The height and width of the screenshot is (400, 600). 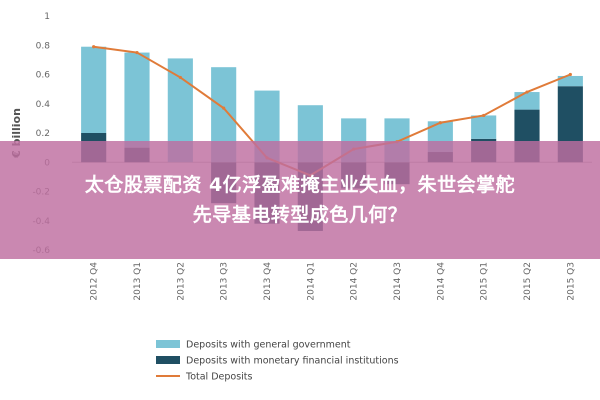 I want to click on x-tick-label: 2012 Q4, so click(x=95, y=281).